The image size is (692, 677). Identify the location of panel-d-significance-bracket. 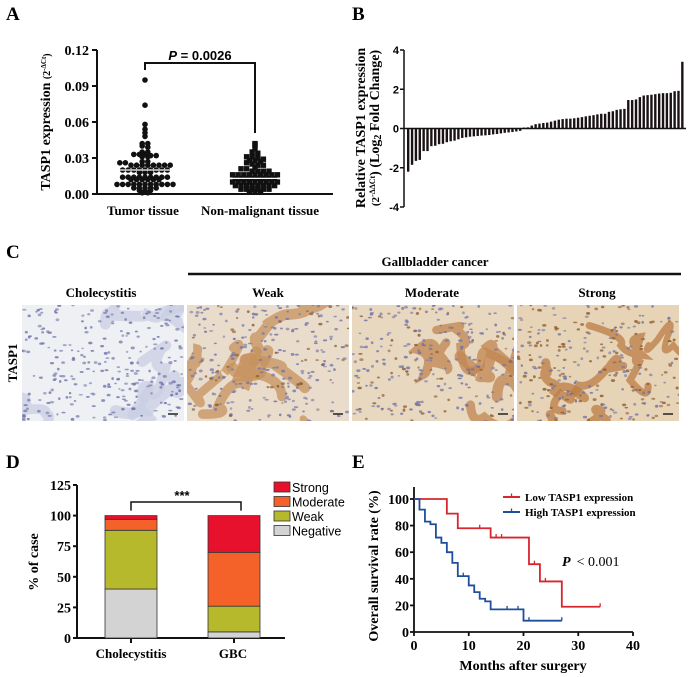
(186, 506).